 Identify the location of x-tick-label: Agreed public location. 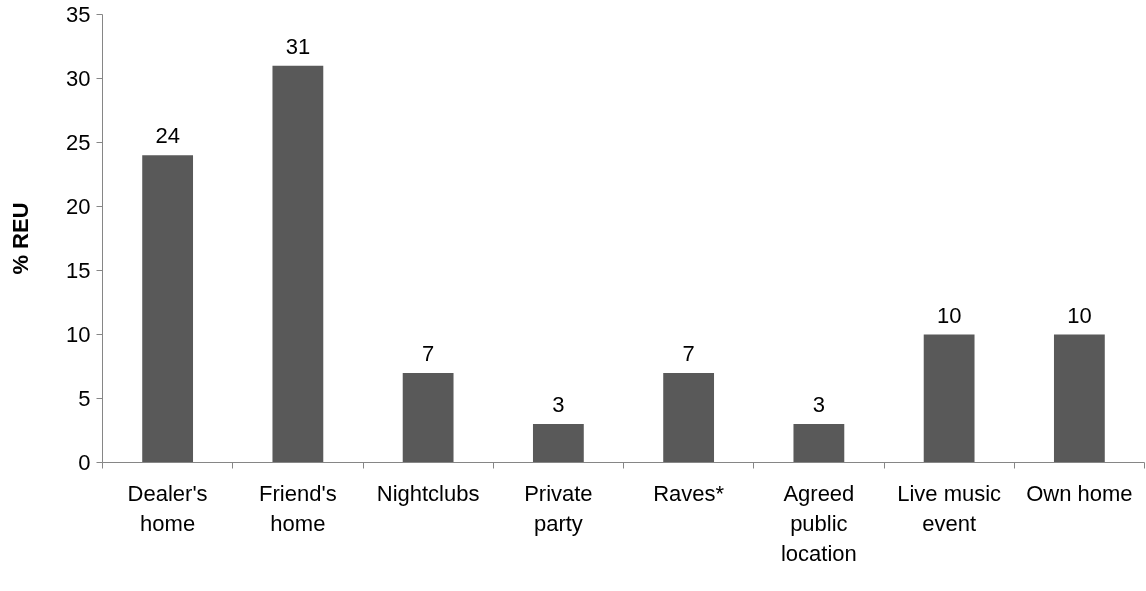
(818, 523).